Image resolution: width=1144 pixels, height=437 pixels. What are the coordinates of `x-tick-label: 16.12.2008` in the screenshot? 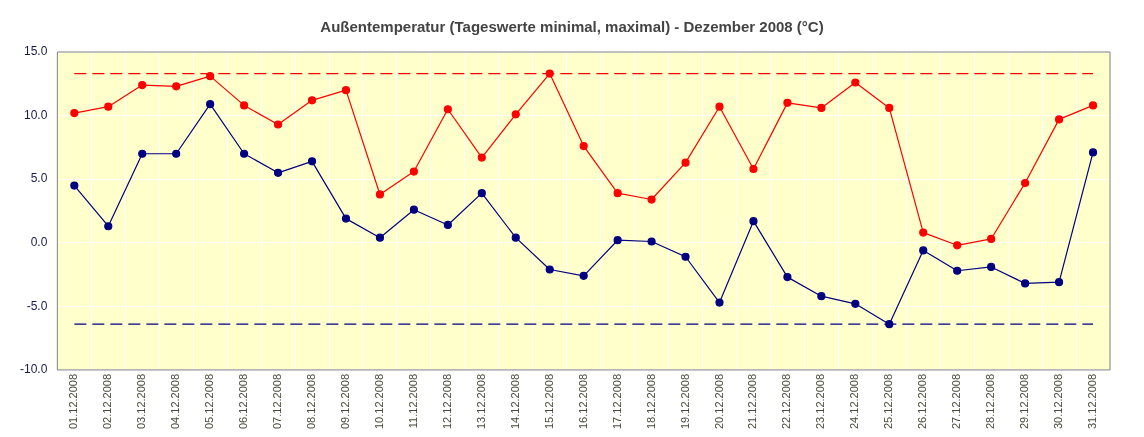 It's located at (582, 401).